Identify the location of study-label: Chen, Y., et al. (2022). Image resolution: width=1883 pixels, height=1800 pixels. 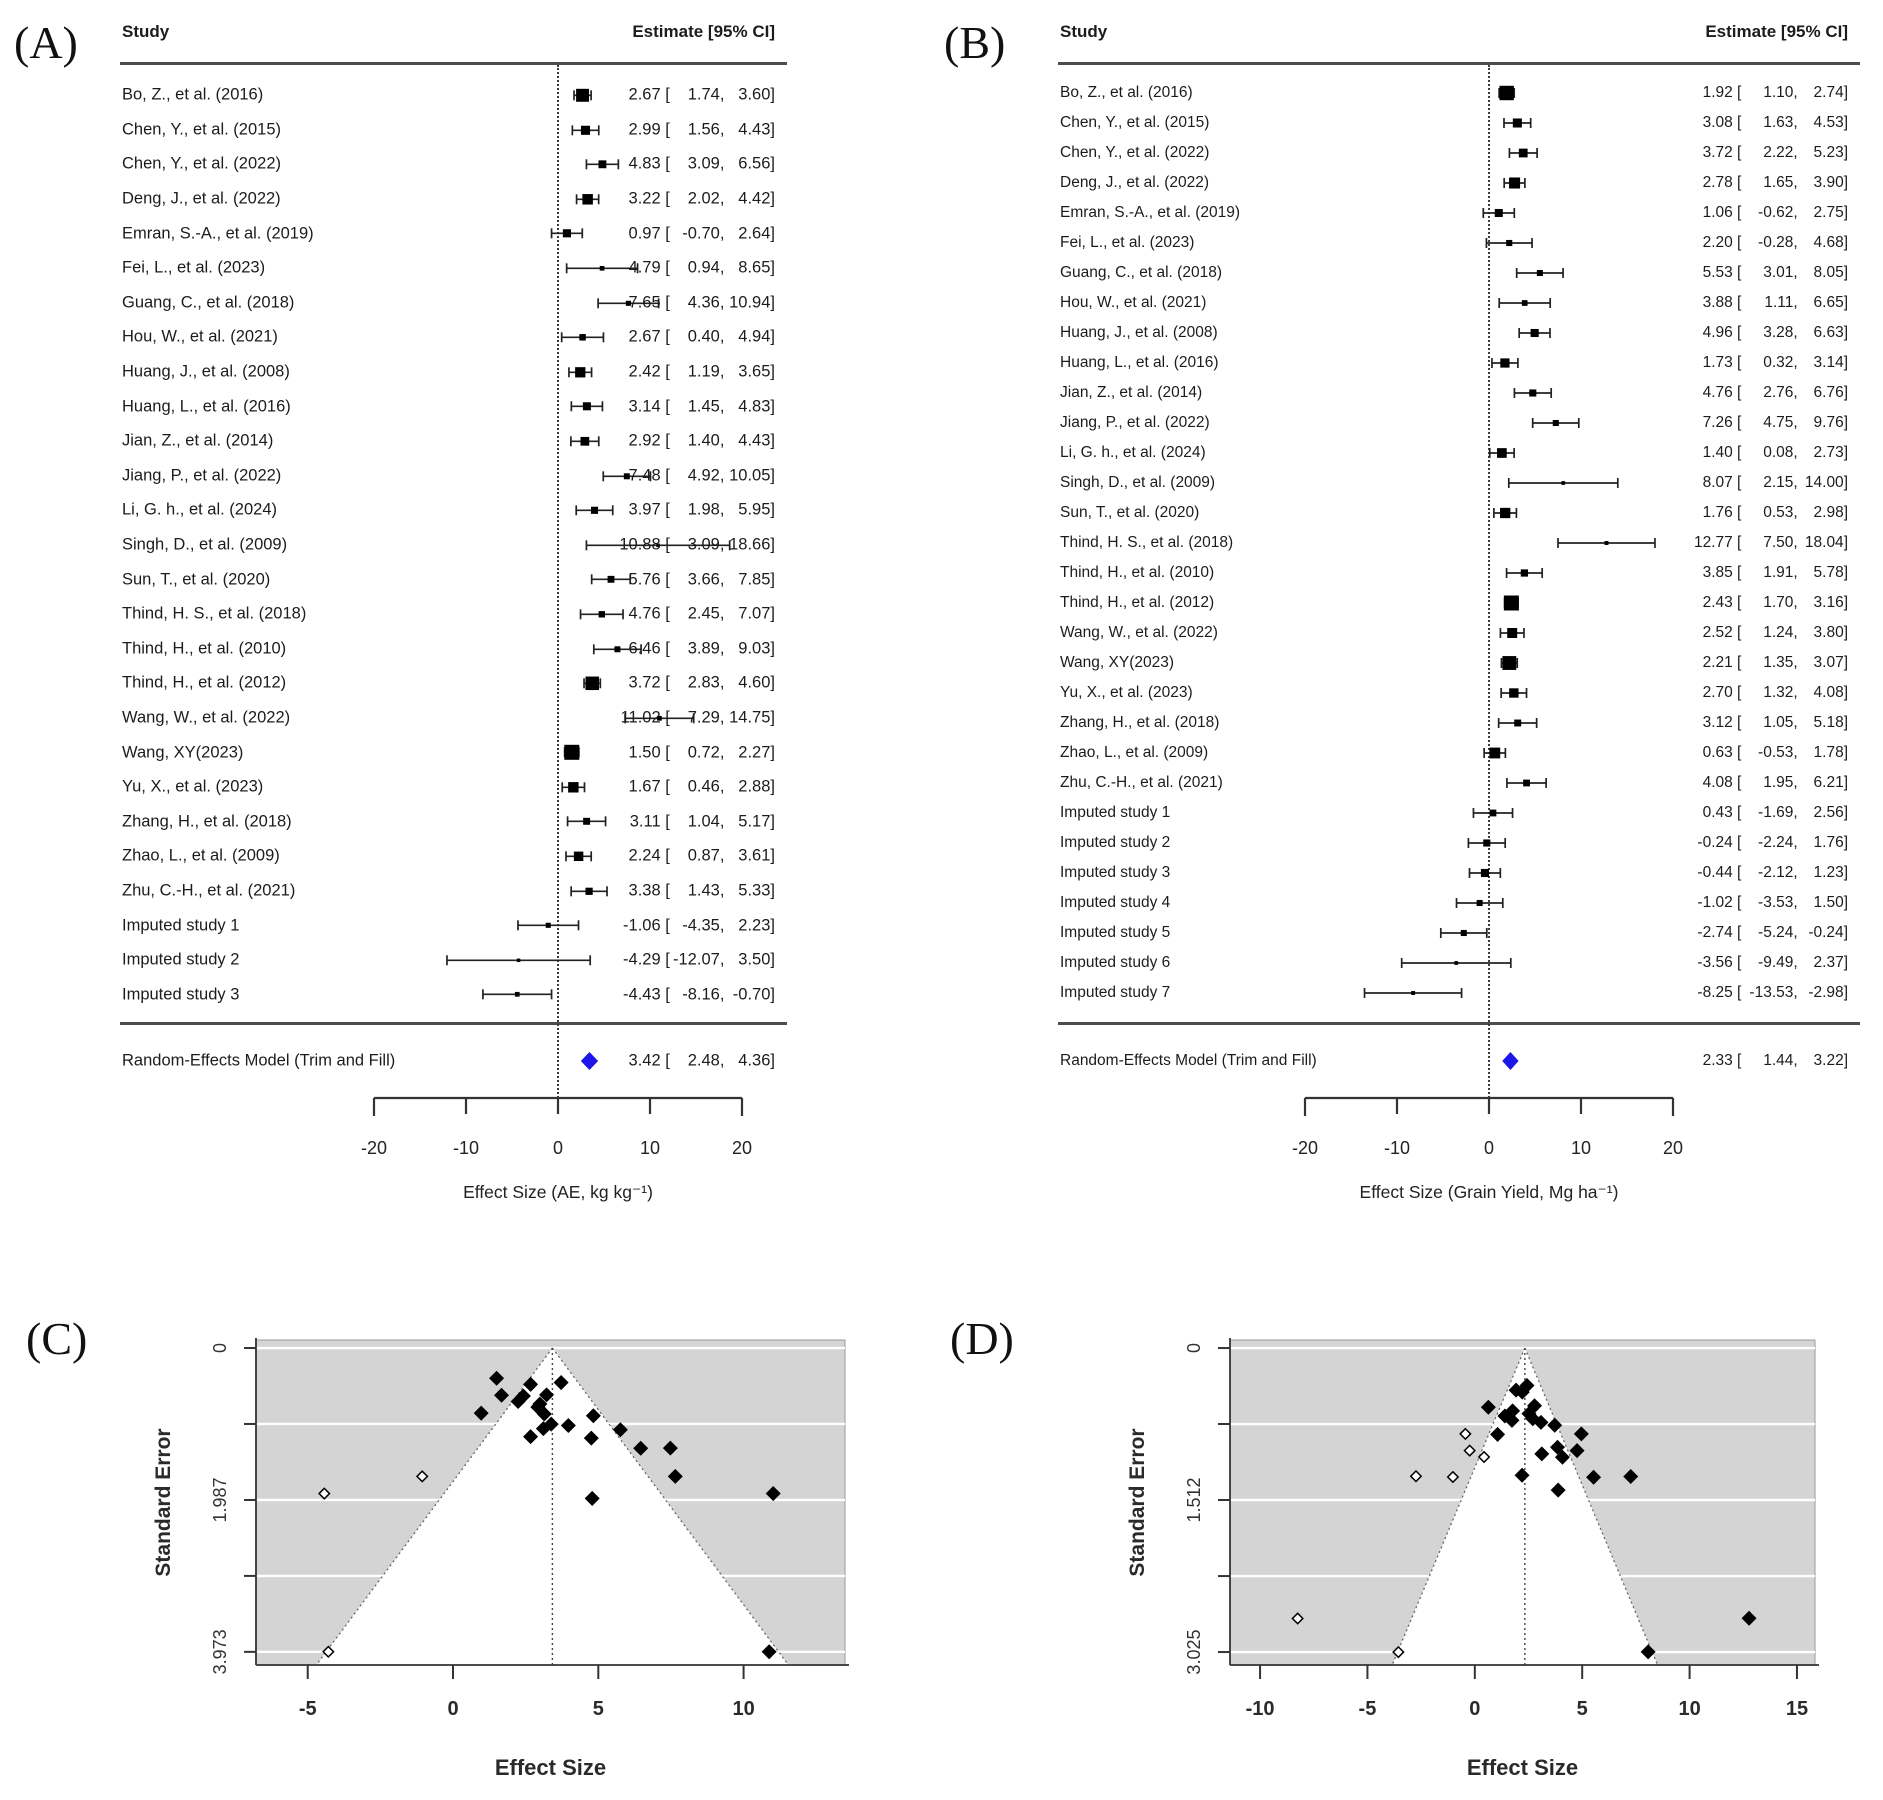
(201, 163).